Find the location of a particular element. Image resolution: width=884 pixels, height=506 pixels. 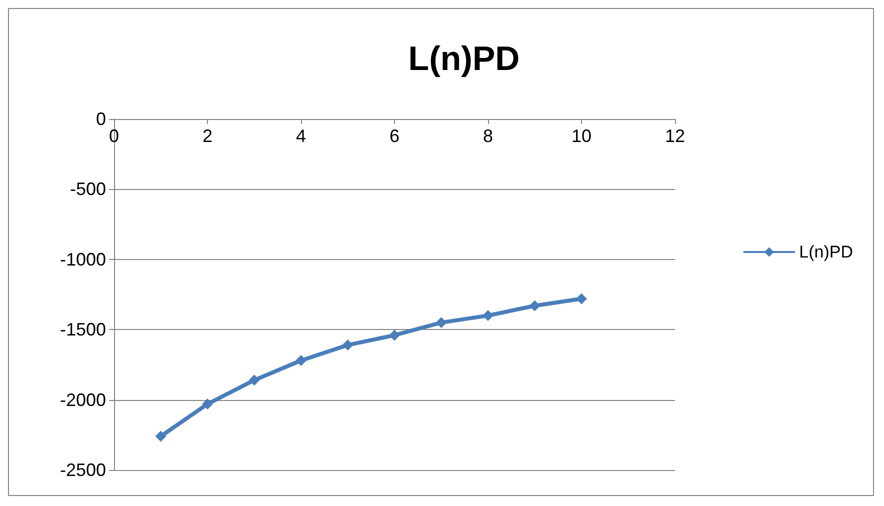

x-tick-label: 12 is located at coordinates (675, 136).